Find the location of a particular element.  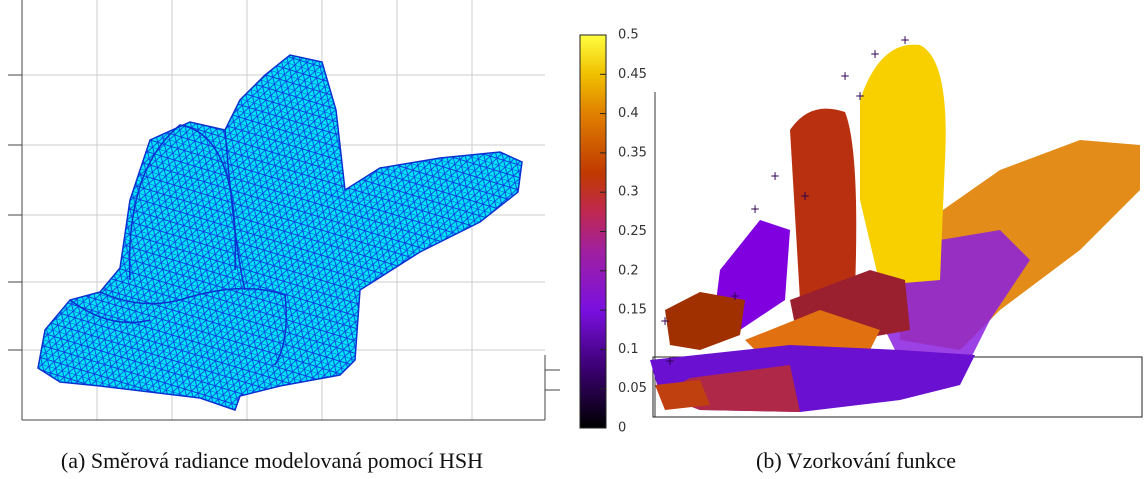

colorbar-tick-label: 0.15 is located at coordinates (632, 310).